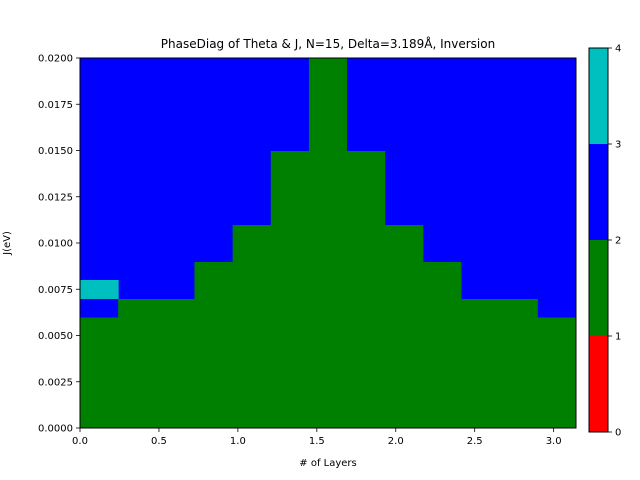 This screenshot has height=480, width=640. Describe the element at coordinates (55, 105) in the screenshot. I see `y-tick-label: 0.0175` at that location.